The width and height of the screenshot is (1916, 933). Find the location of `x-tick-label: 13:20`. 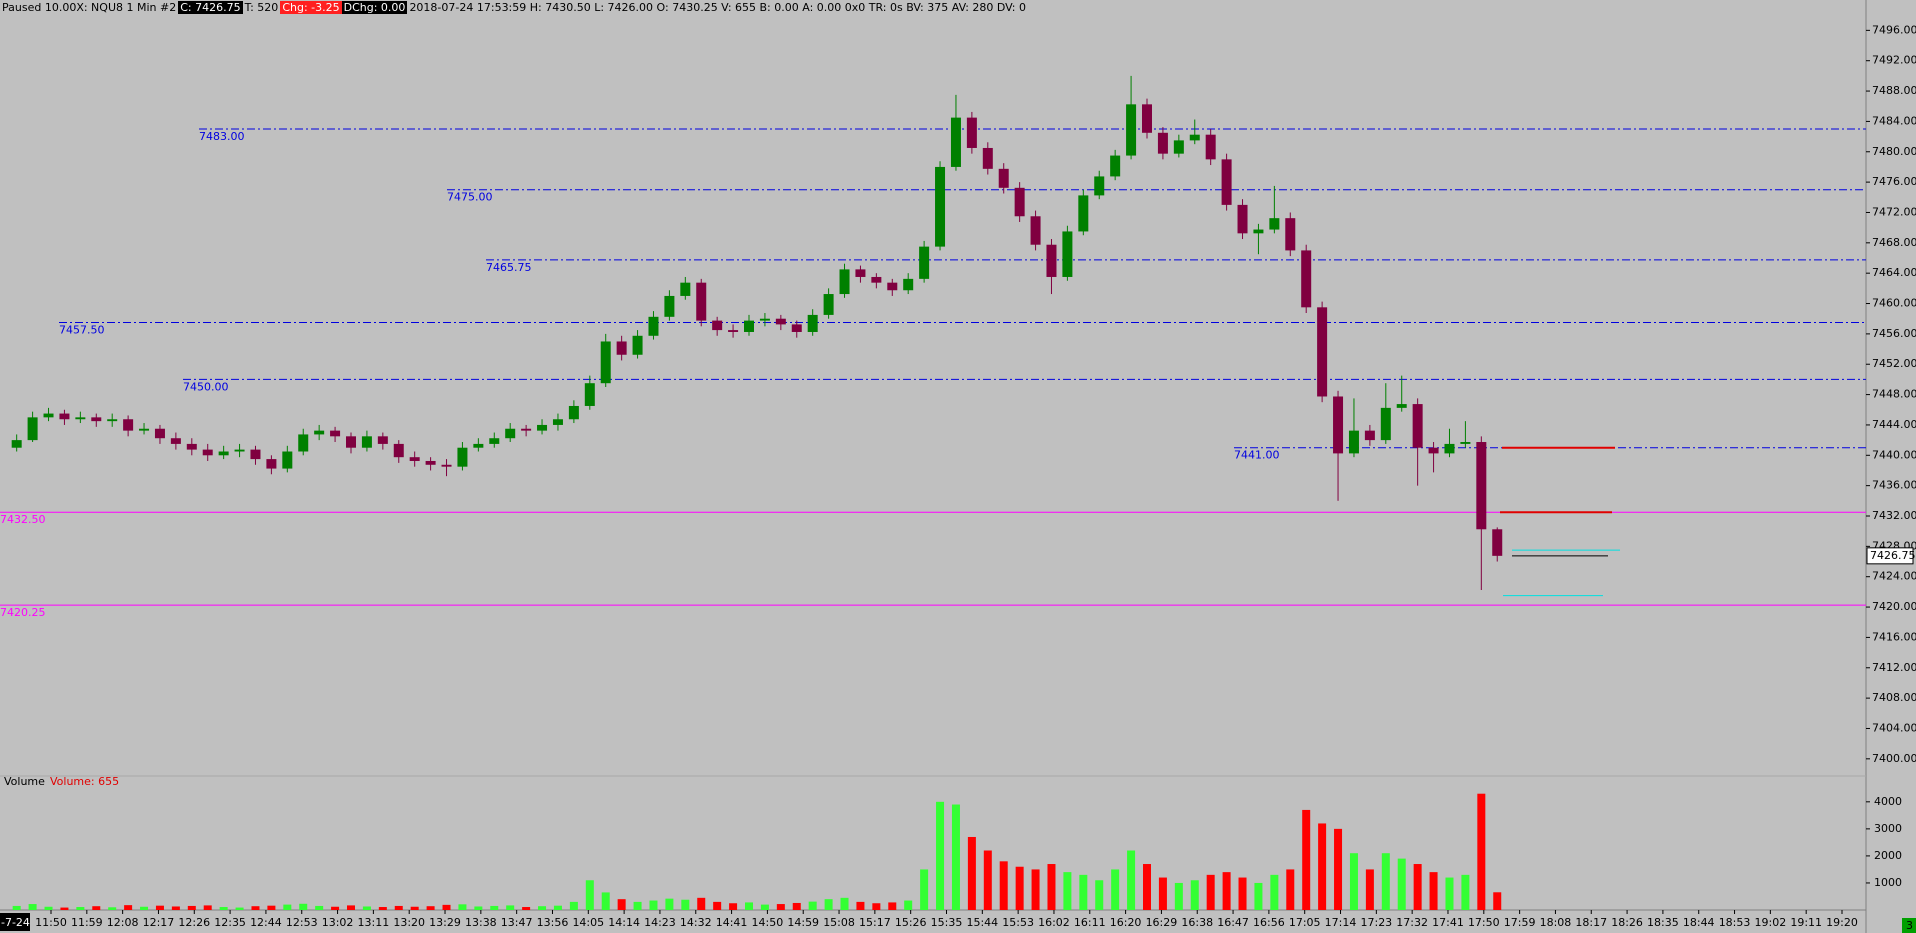

x-tick-label: 13:20 is located at coordinates (409, 922).